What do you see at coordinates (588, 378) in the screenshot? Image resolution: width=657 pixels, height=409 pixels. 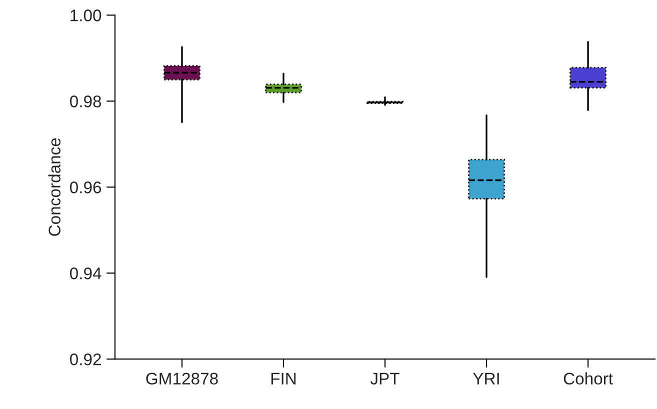 I see `x-tick-label: Cohort` at bounding box center [588, 378].